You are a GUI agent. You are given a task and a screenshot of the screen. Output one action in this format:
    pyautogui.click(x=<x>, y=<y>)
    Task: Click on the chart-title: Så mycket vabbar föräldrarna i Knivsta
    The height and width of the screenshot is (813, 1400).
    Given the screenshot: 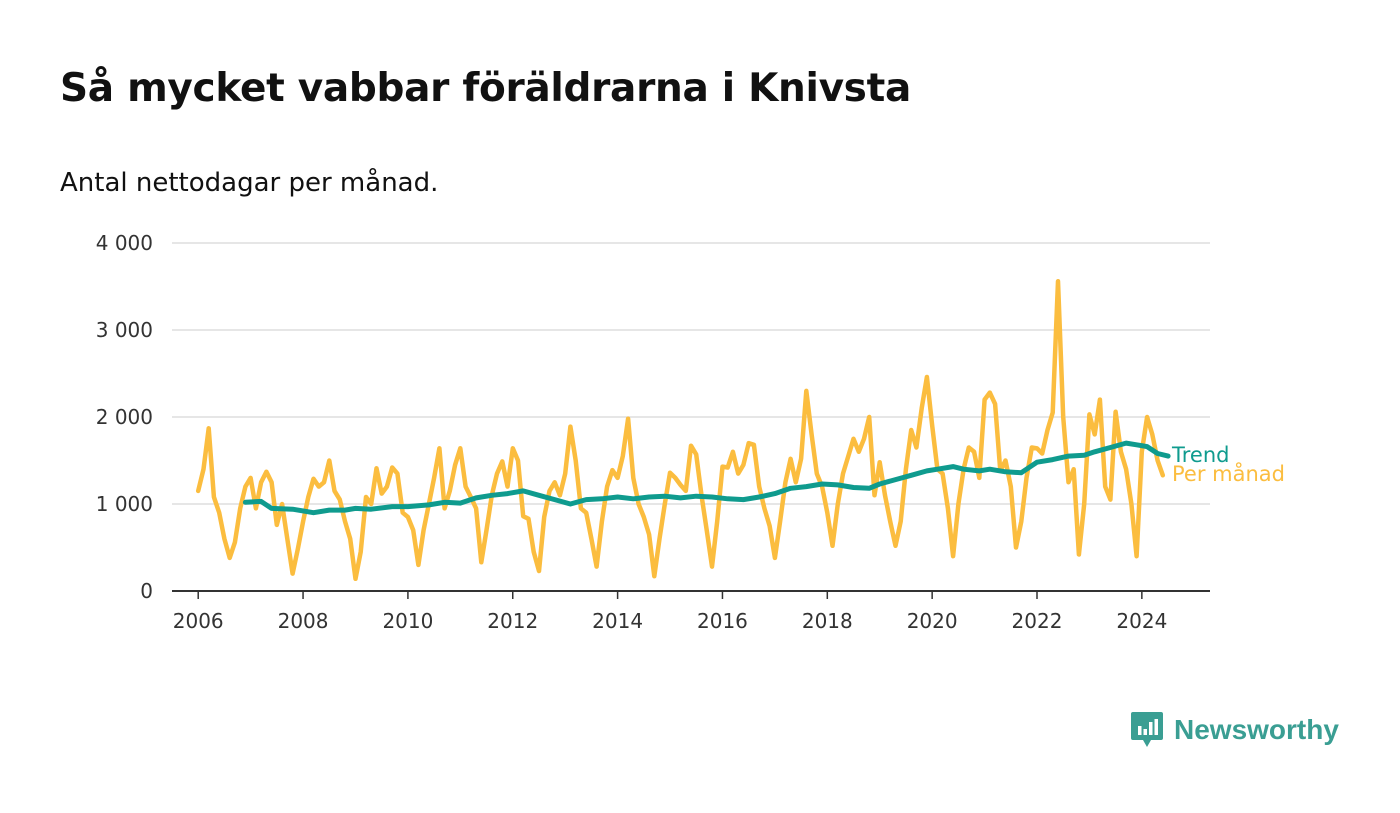 What is the action you would take?
    pyautogui.click(x=485, y=88)
    